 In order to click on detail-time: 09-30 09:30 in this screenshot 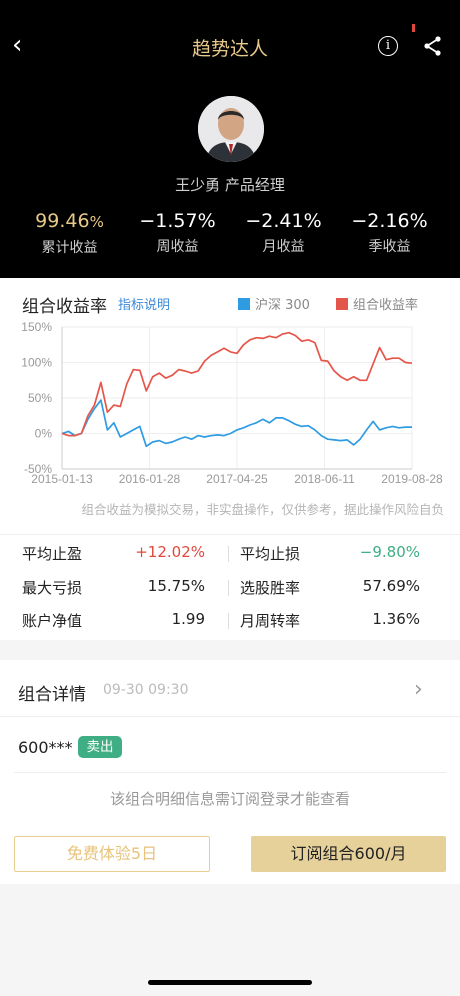, I will do `click(146, 690)`.